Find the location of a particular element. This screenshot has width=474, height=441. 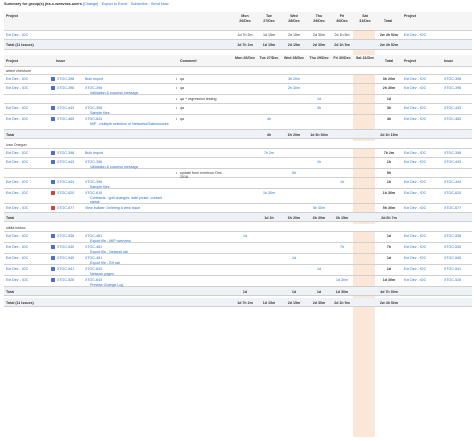

day-value: 5h is located at coordinates (294, 173).